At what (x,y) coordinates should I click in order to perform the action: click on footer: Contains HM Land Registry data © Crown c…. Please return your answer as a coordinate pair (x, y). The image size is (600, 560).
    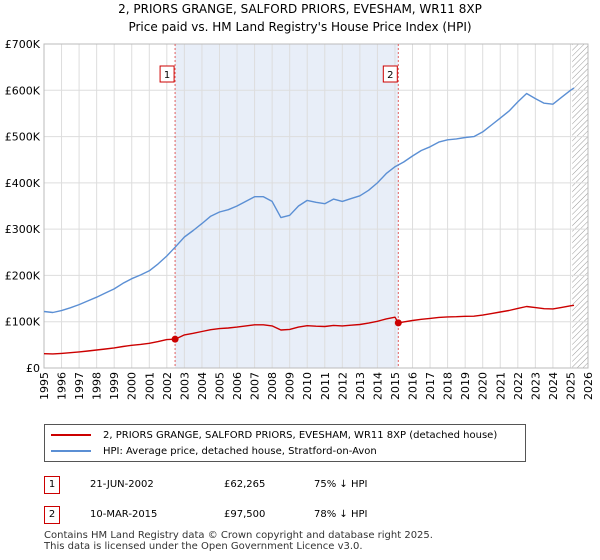
    Looking at the image, I should click on (238, 541).